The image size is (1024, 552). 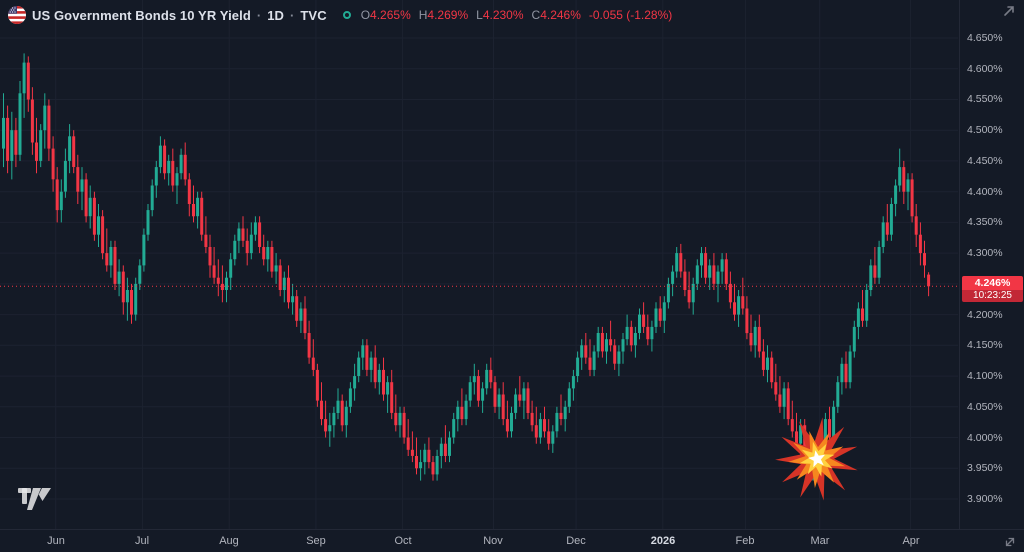 What do you see at coordinates (985, 499) in the screenshot?
I see `price-tick-label: 3.900%` at bounding box center [985, 499].